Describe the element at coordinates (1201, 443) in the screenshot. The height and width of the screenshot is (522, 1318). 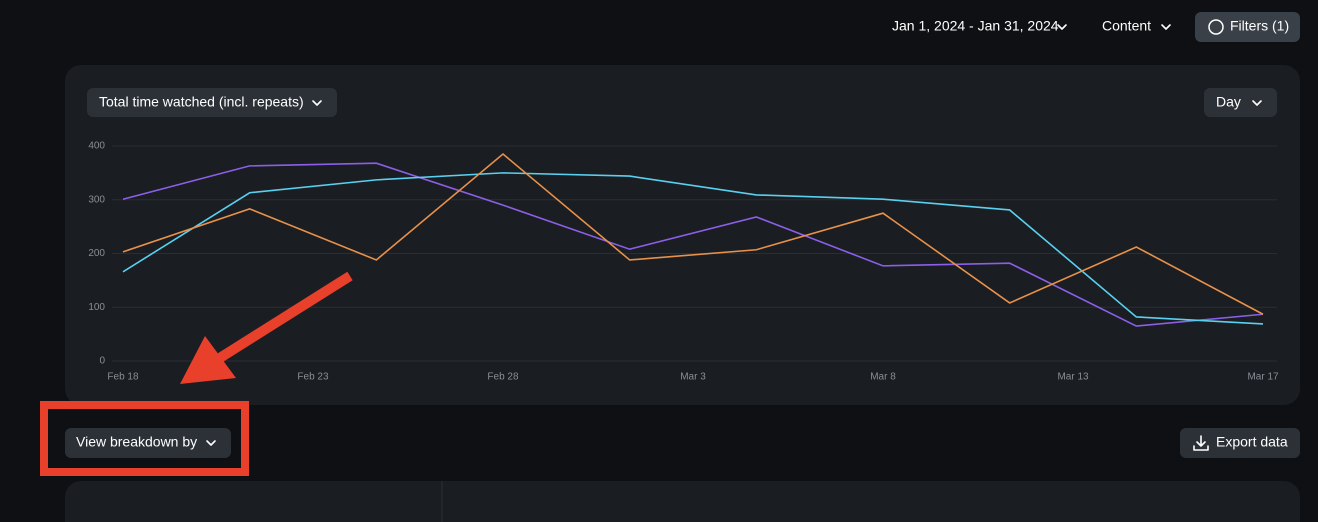
I see `download-icon` at that location.